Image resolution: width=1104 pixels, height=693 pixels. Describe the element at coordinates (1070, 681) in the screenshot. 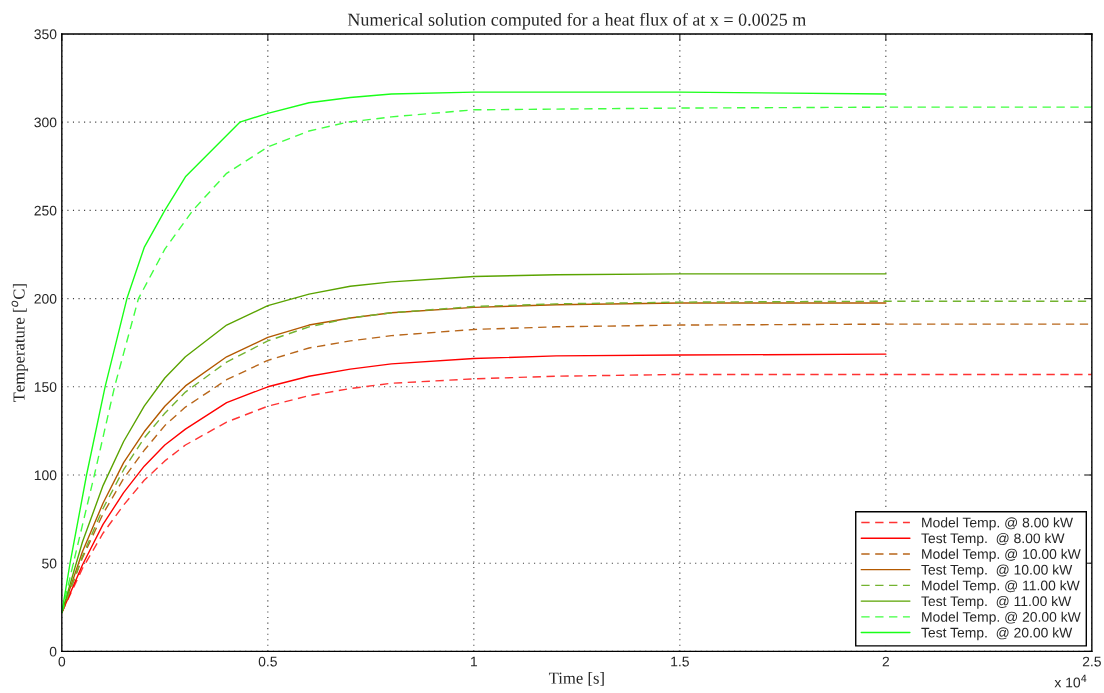

I see `text: x 10$^{4}$` at that location.